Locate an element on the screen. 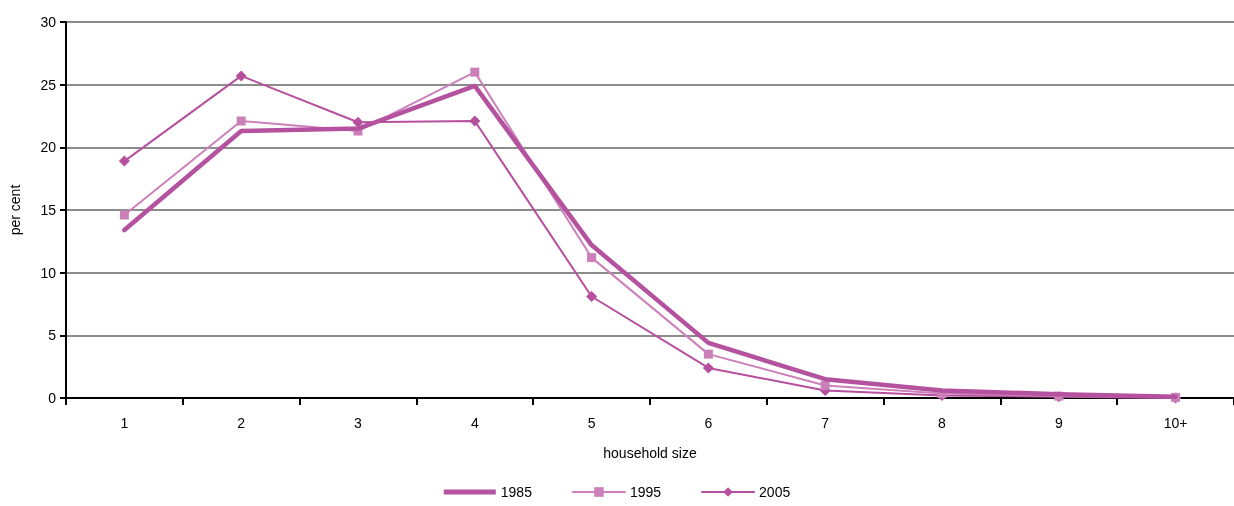 This screenshot has height=506, width=1234. y-tick-label: 5 is located at coordinates (52, 335).